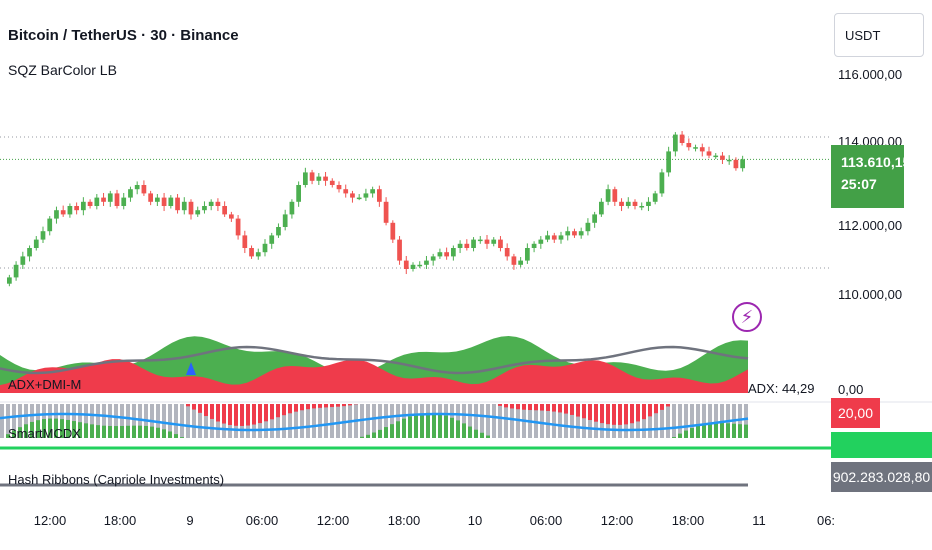  Describe the element at coordinates (44, 433) in the screenshot. I see `smartmcdx-label: SmartMCDX` at that location.